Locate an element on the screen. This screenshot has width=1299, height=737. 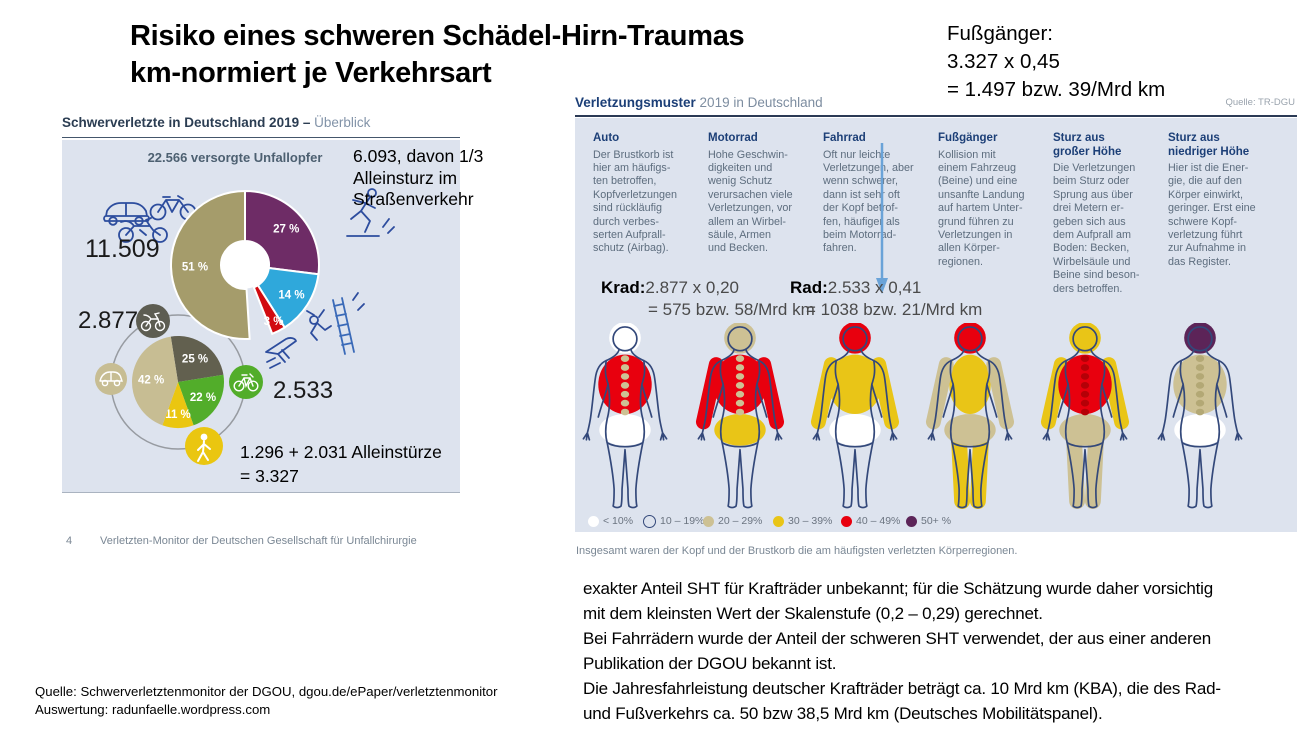
figure-motorrad is located at coordinates (740, 416).